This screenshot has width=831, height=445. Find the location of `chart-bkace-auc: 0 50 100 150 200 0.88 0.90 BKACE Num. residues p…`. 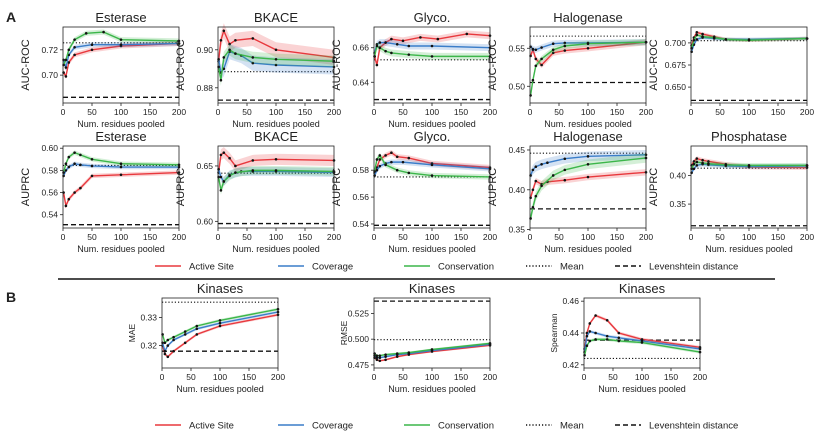

chart-bkace-auc: 0 50 100 150 200 0.88 0.90 BKACE Num. residues p… is located at coordinates (258, 69).